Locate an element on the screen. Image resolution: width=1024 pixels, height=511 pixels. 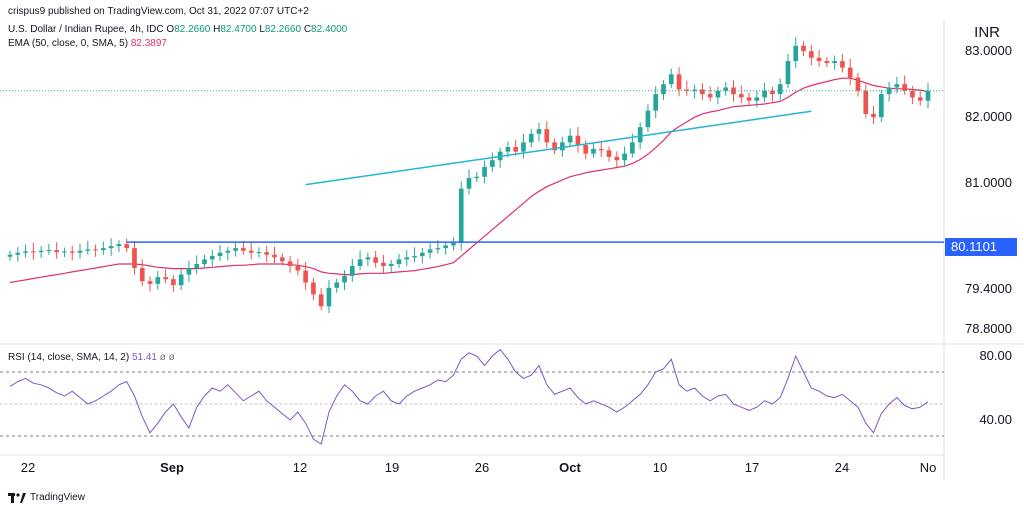
rsi-tick-label: 40.00 is located at coordinates (995, 419).